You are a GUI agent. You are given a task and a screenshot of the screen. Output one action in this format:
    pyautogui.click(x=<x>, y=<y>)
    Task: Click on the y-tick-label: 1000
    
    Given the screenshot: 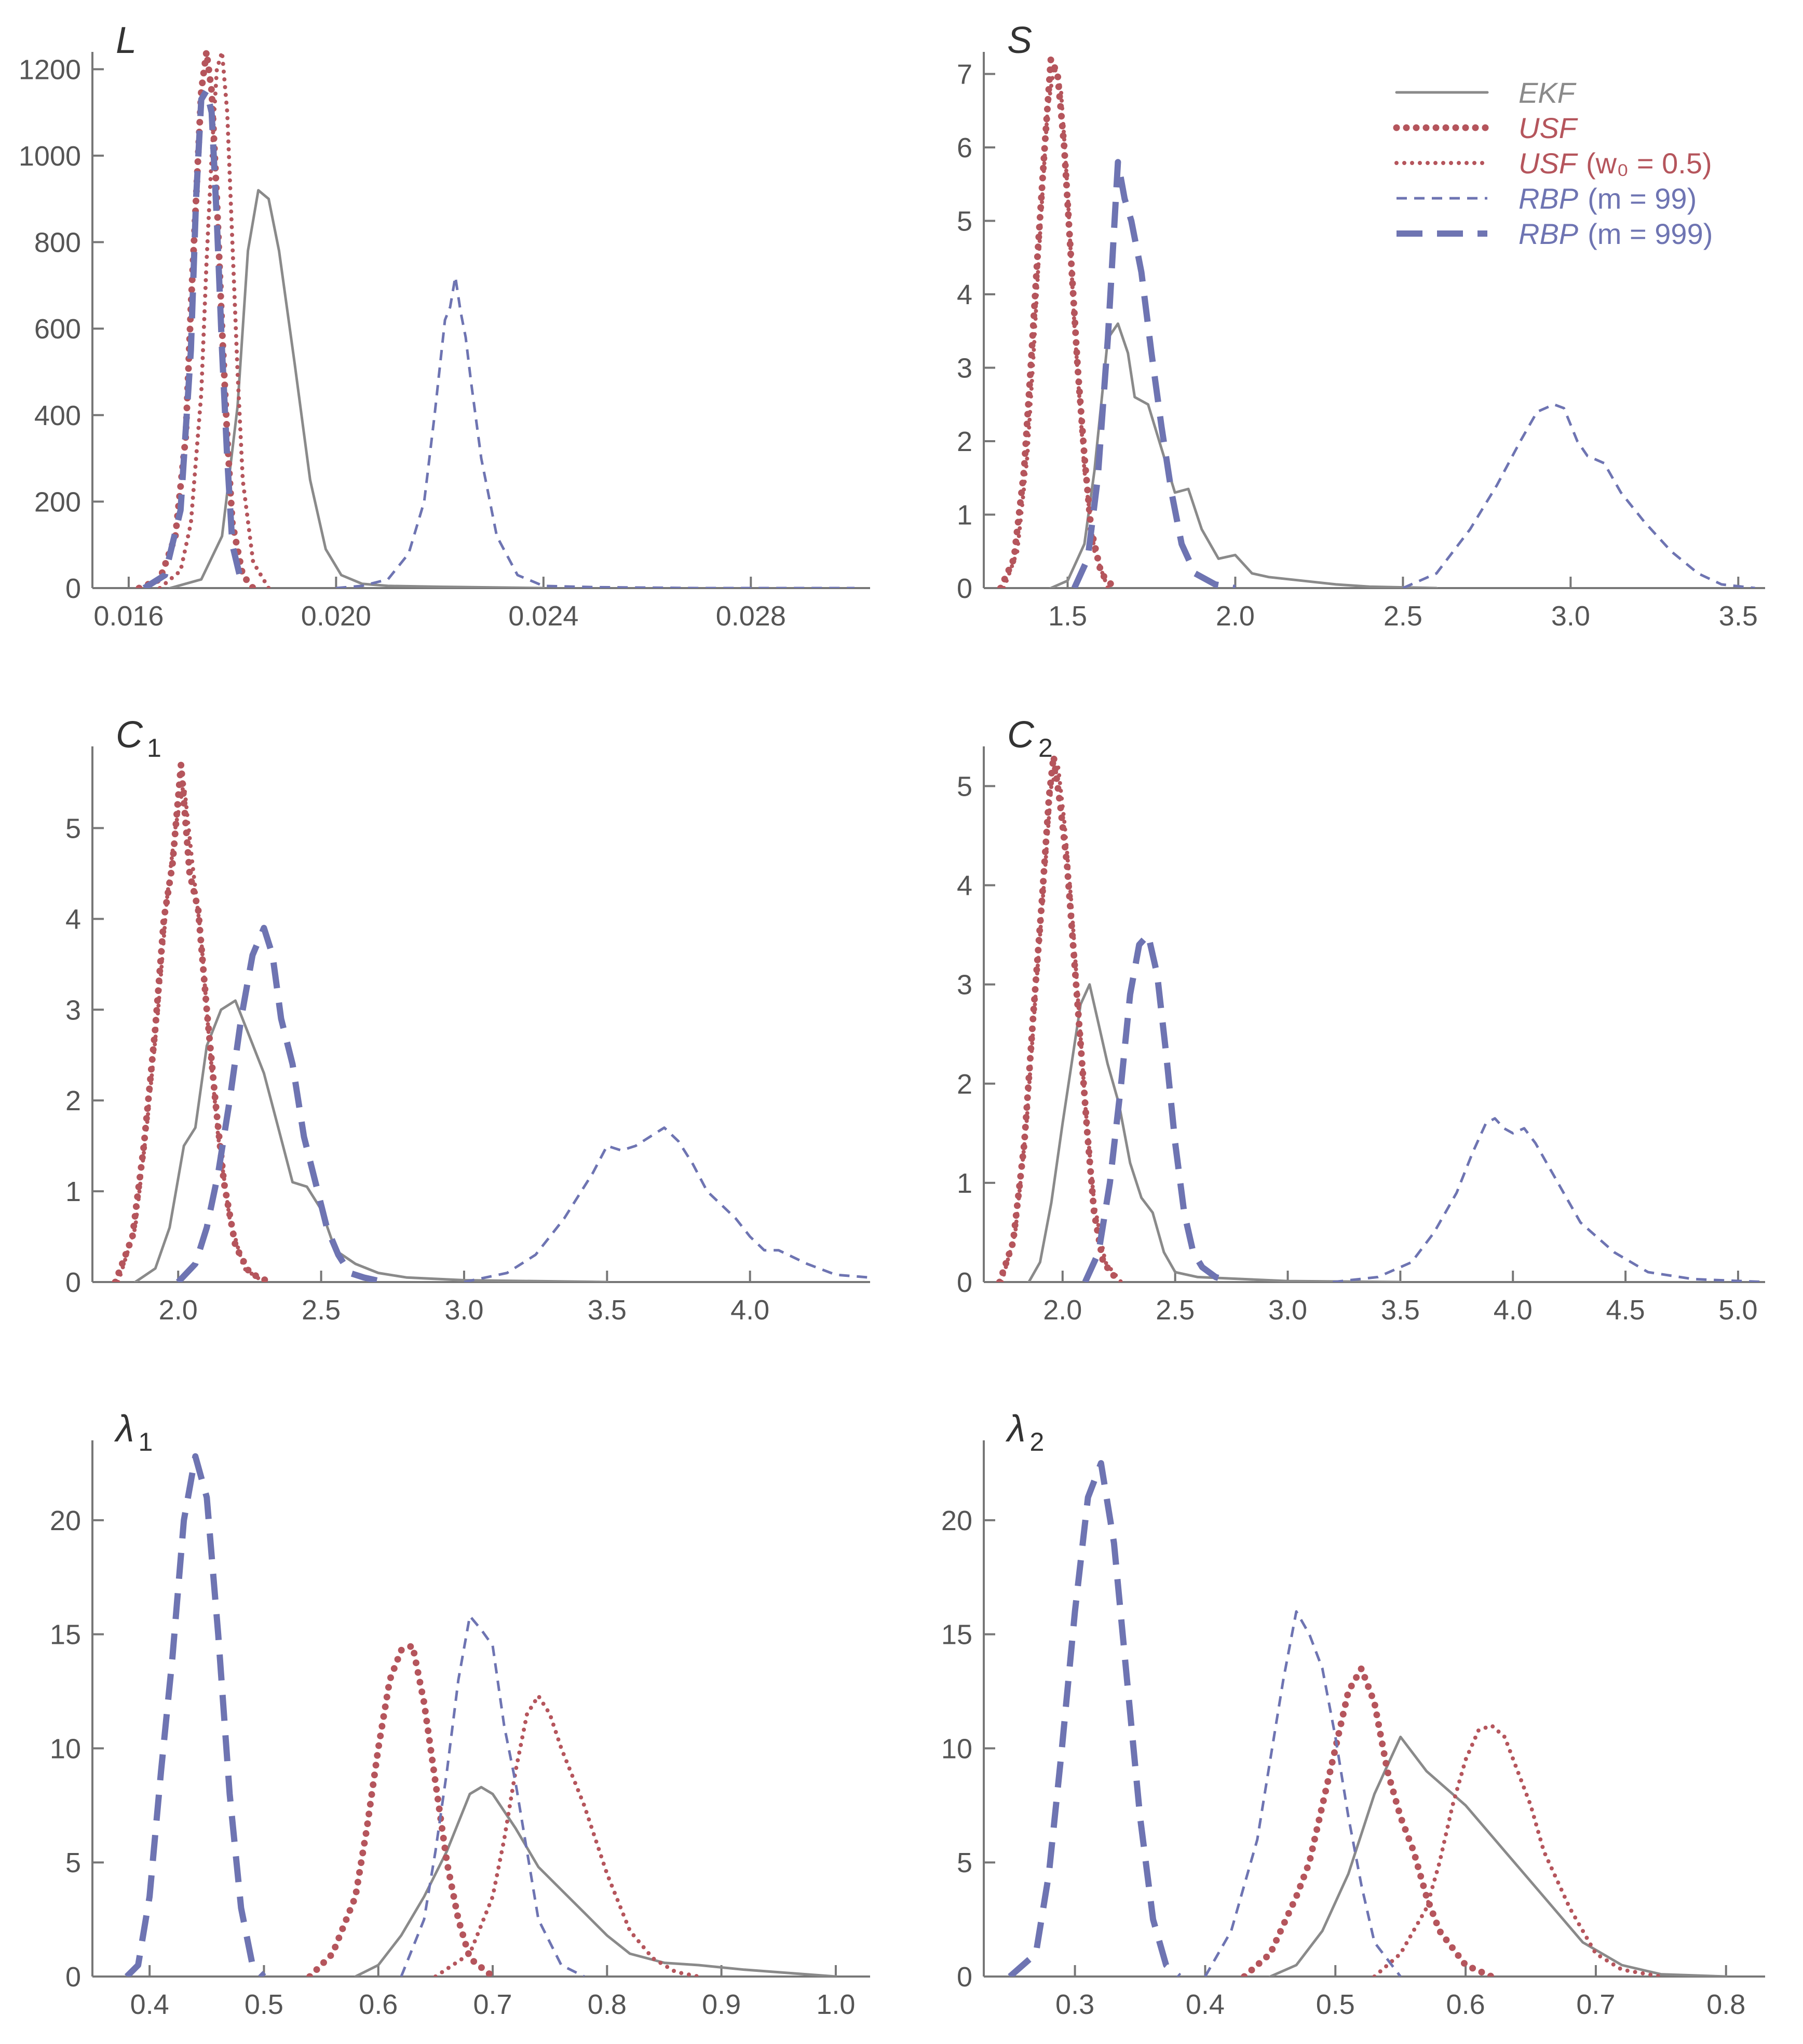 What is the action you would take?
    pyautogui.click(x=50, y=156)
    